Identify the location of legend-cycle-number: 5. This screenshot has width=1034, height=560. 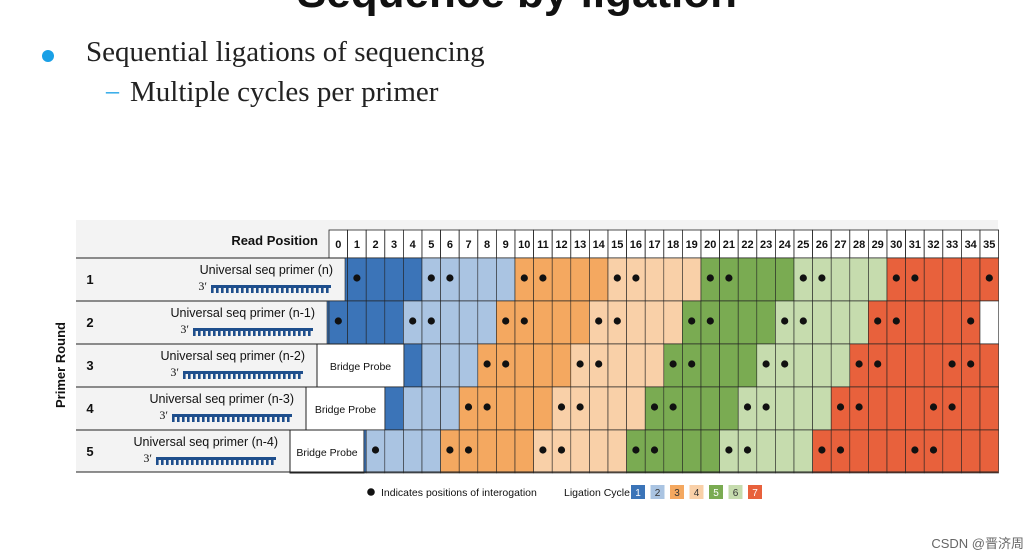
(716, 493).